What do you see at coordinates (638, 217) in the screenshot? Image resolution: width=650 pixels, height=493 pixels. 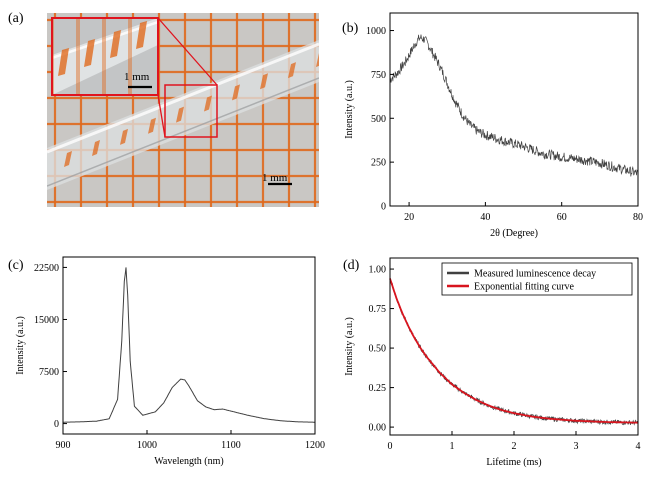 I see `x-tick-label-b: 80` at bounding box center [638, 217].